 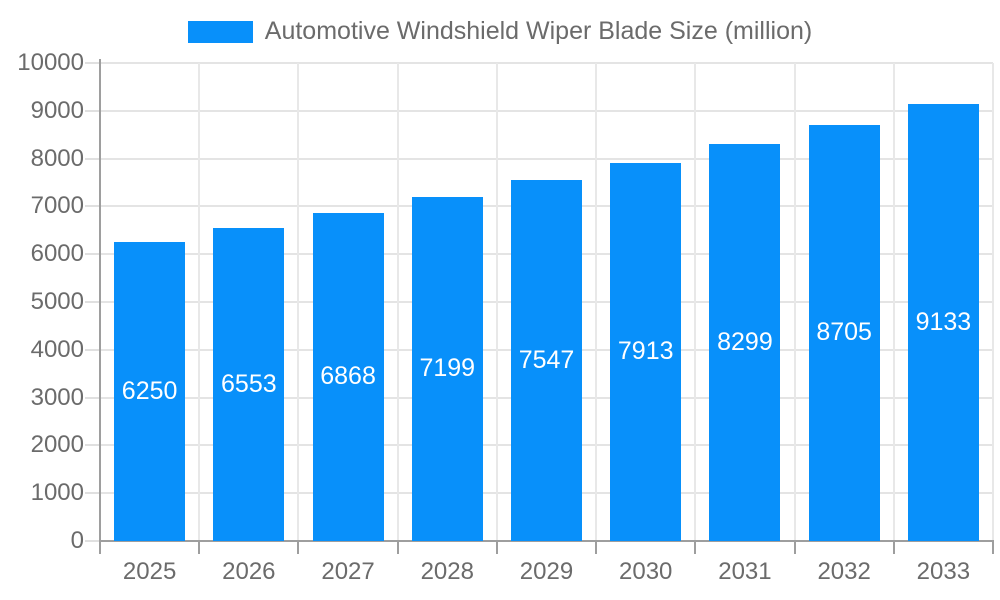 What do you see at coordinates (348, 571) in the screenshot?
I see `x-axis-tick-label: 2027` at bounding box center [348, 571].